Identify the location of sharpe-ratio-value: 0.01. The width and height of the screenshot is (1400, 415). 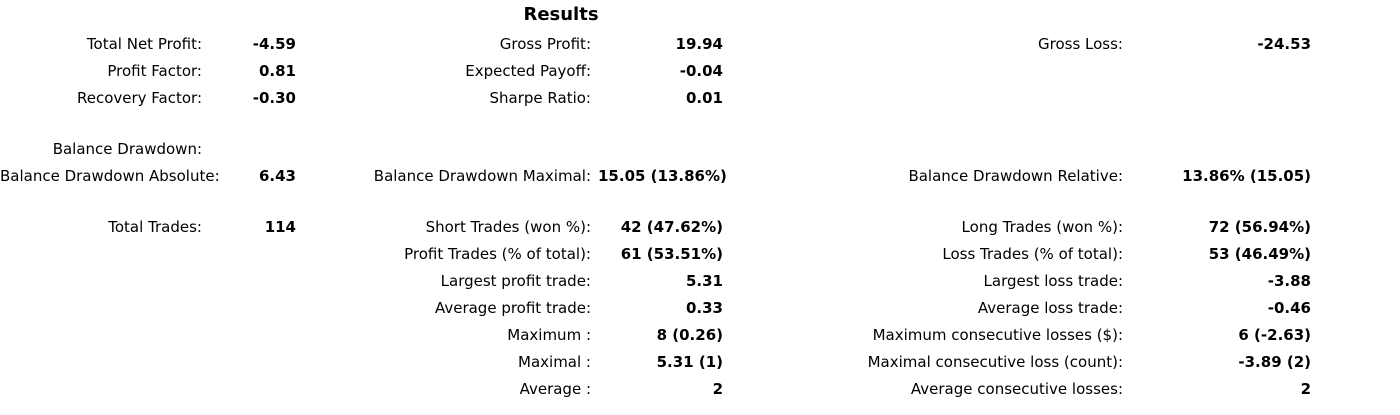
(704, 98).